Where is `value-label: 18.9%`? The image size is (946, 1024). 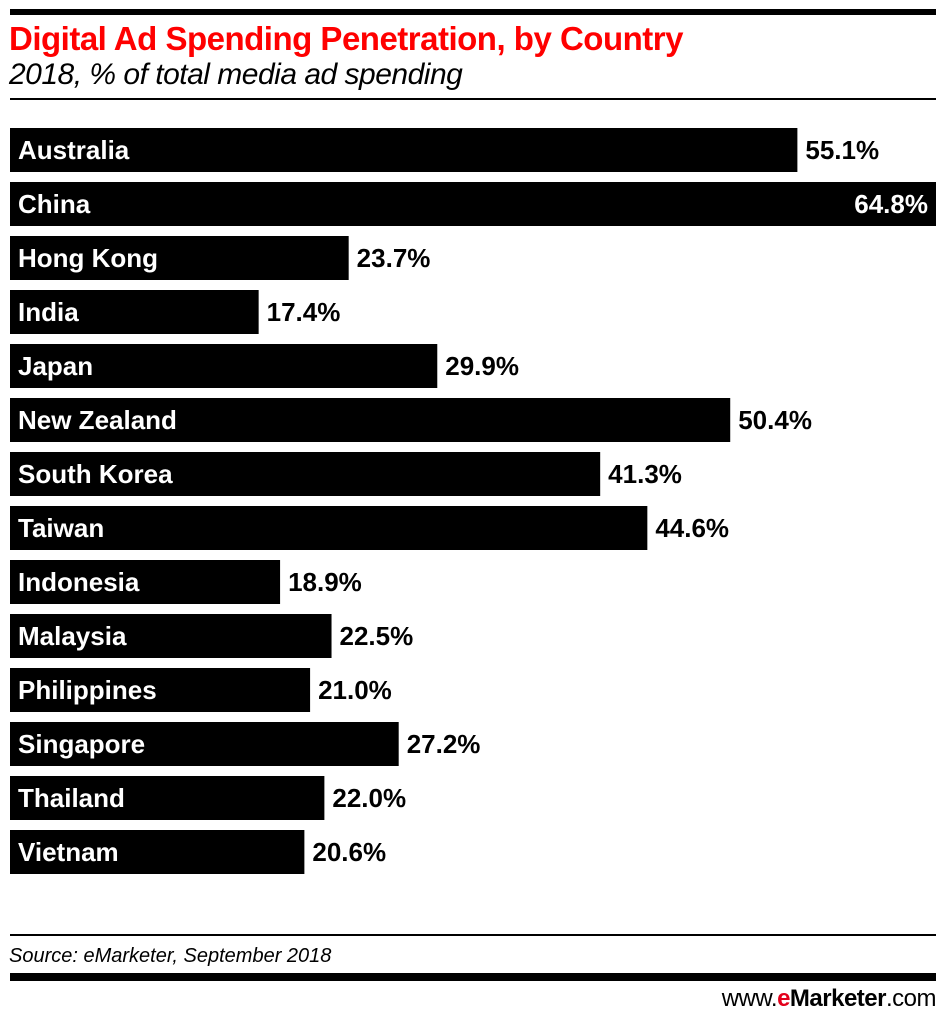 value-label: 18.9% is located at coordinates (325, 582).